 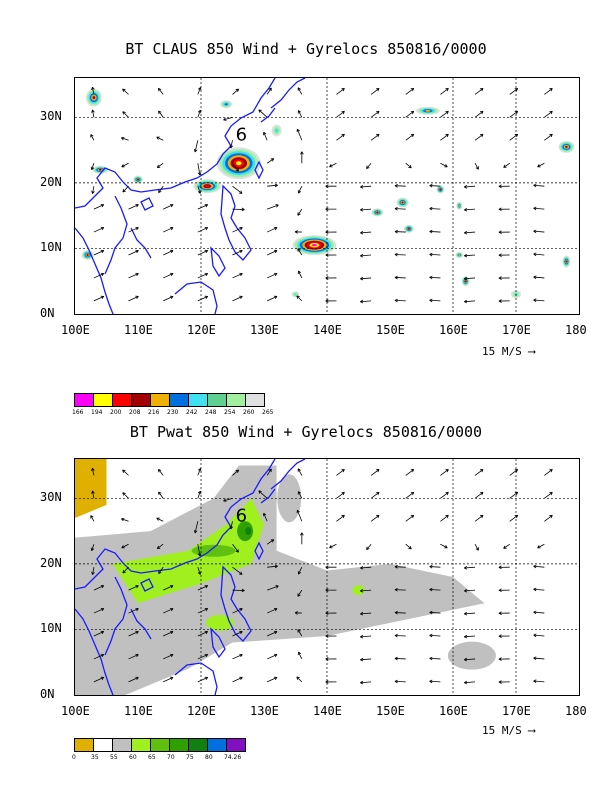 What do you see at coordinates (241, 134) in the screenshot?
I see `storm-marker: 6` at bounding box center [241, 134].